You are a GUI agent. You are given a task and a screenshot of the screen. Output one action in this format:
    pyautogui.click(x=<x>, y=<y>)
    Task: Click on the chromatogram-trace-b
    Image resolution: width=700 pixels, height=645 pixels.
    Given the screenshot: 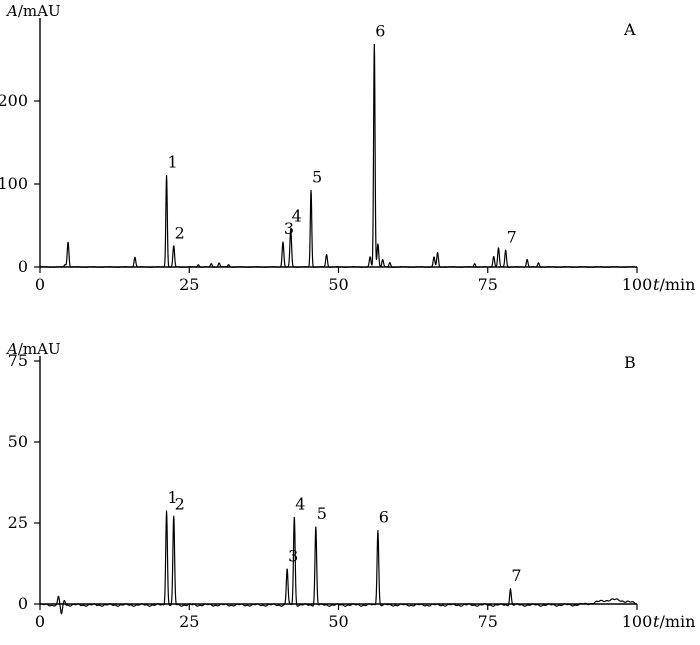 What is the action you would take?
    pyautogui.click(x=338, y=563)
    